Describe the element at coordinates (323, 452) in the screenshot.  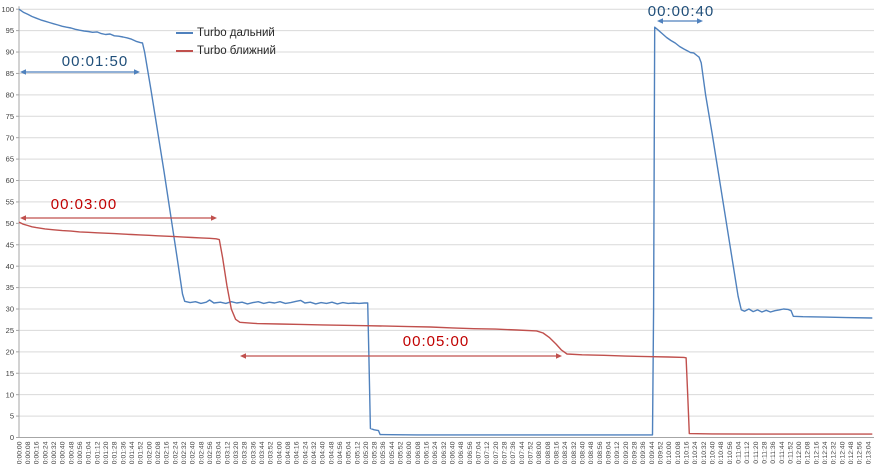
I see `x-tick-label: 0:04:40` at that location.